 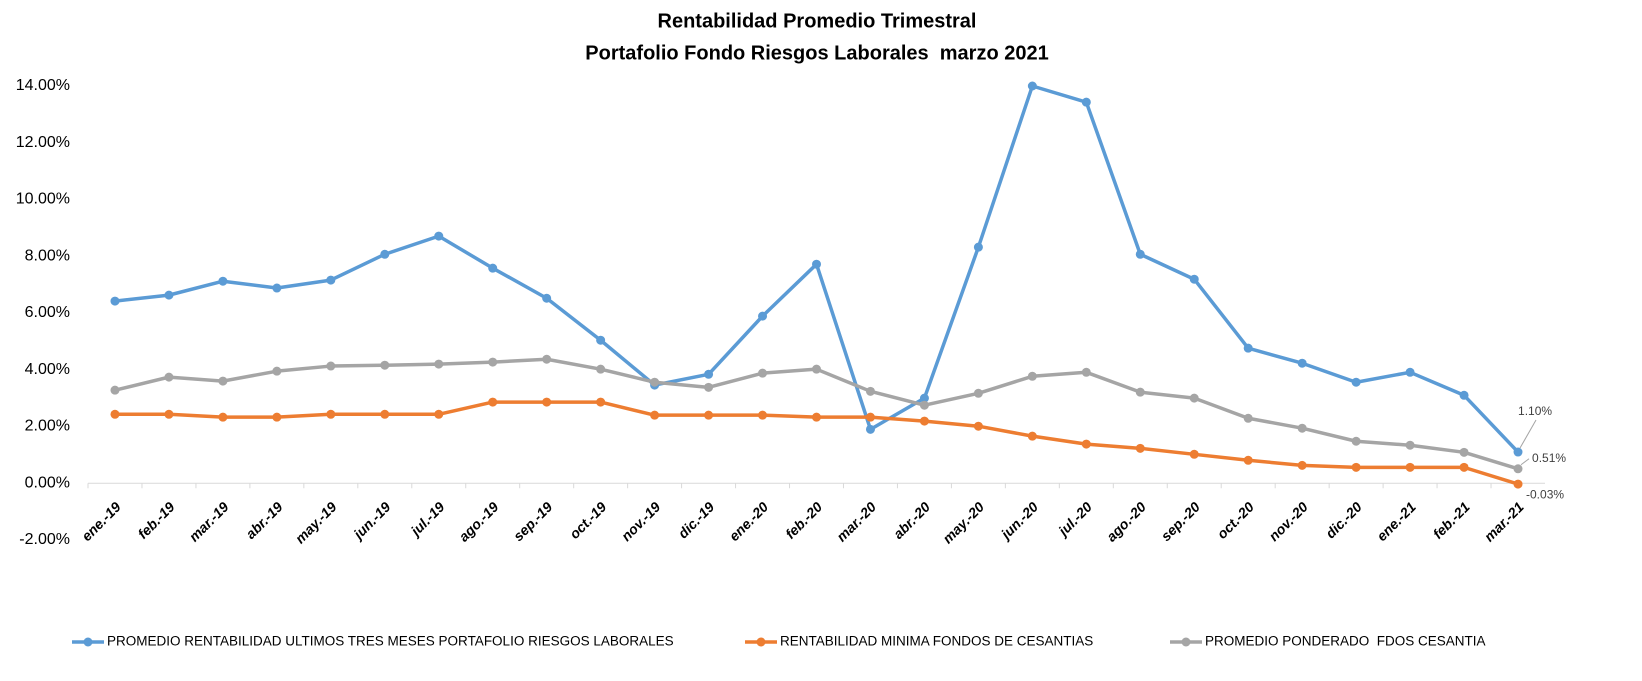 What do you see at coordinates (1018, 521) in the screenshot?
I see `x-tick-label: jun.-20` at bounding box center [1018, 521].